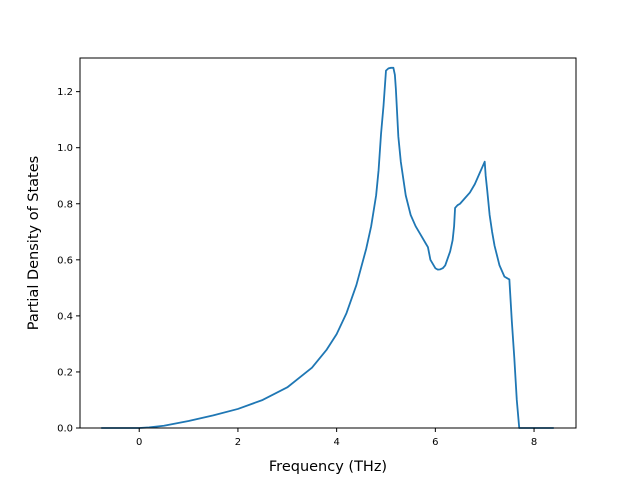 This screenshot has height=480, width=640. Describe the element at coordinates (34, 243) in the screenshot. I see `y-axis-label: Partial Density of States` at that location.